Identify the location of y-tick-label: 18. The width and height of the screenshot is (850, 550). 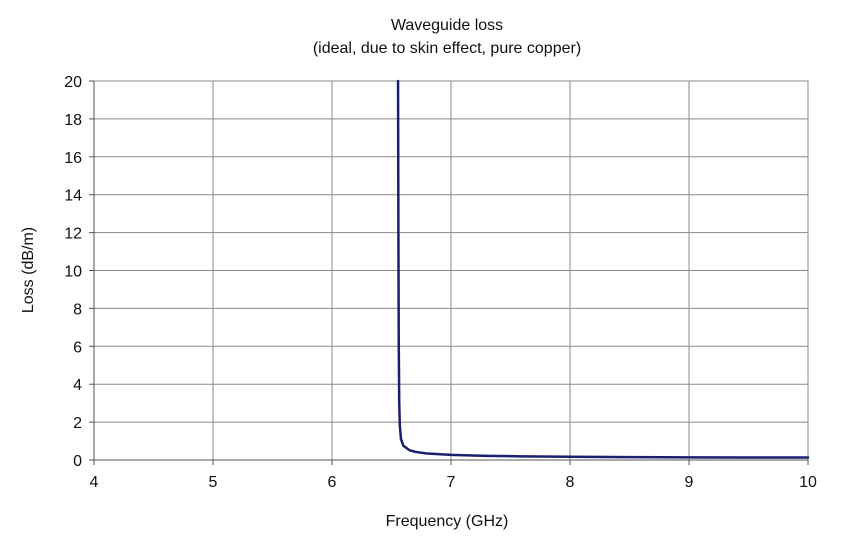
(73, 120).